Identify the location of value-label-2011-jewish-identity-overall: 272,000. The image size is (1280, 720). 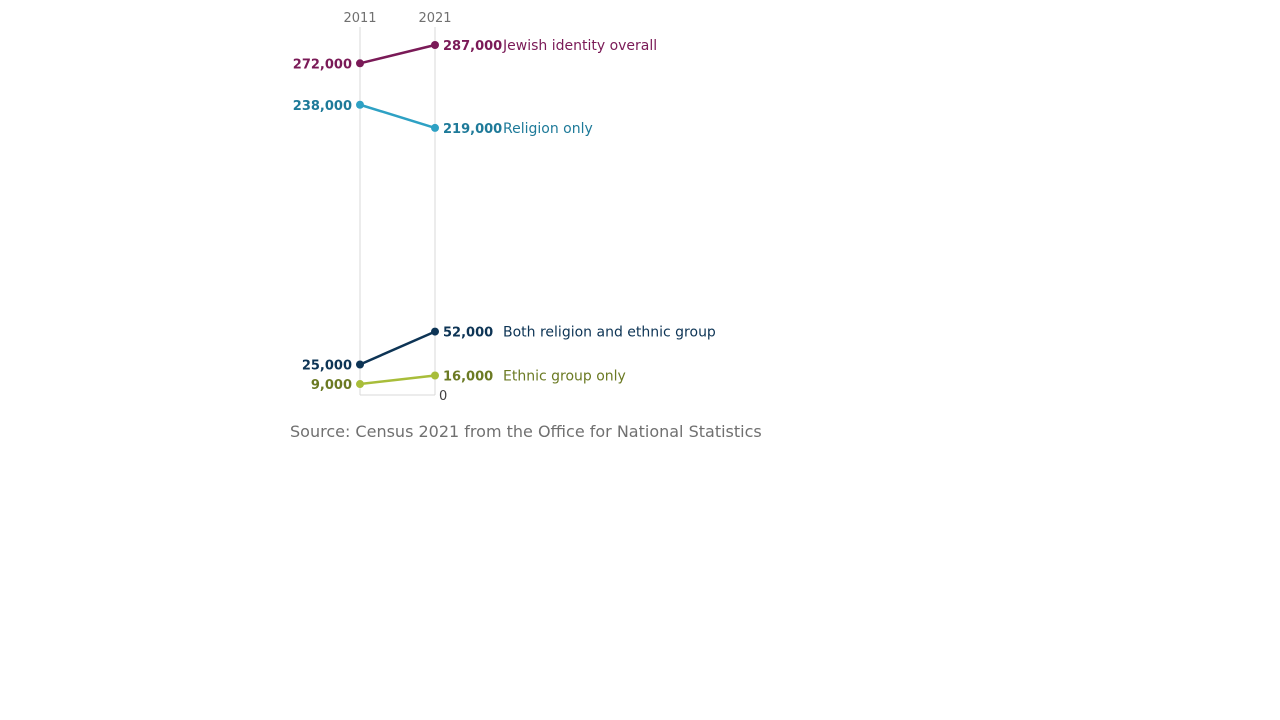
(322, 64).